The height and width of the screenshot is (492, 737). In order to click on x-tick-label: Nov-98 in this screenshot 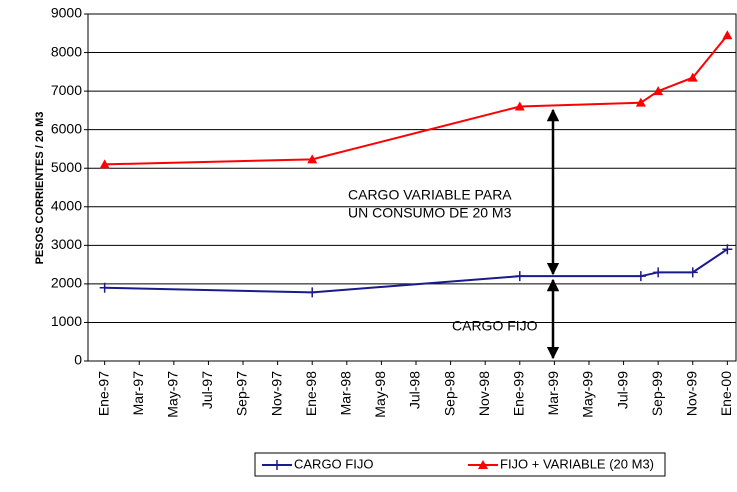, I will do `click(484, 393)`.